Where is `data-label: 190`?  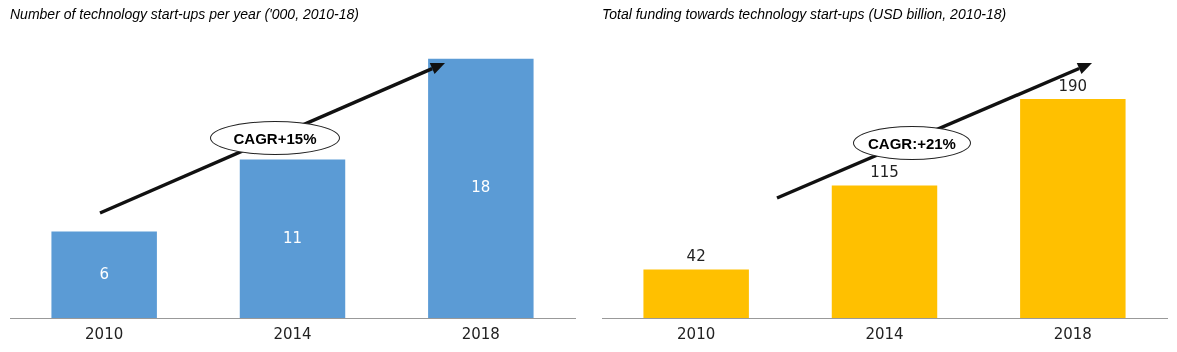
data-label: 190 is located at coordinates (1073, 85).